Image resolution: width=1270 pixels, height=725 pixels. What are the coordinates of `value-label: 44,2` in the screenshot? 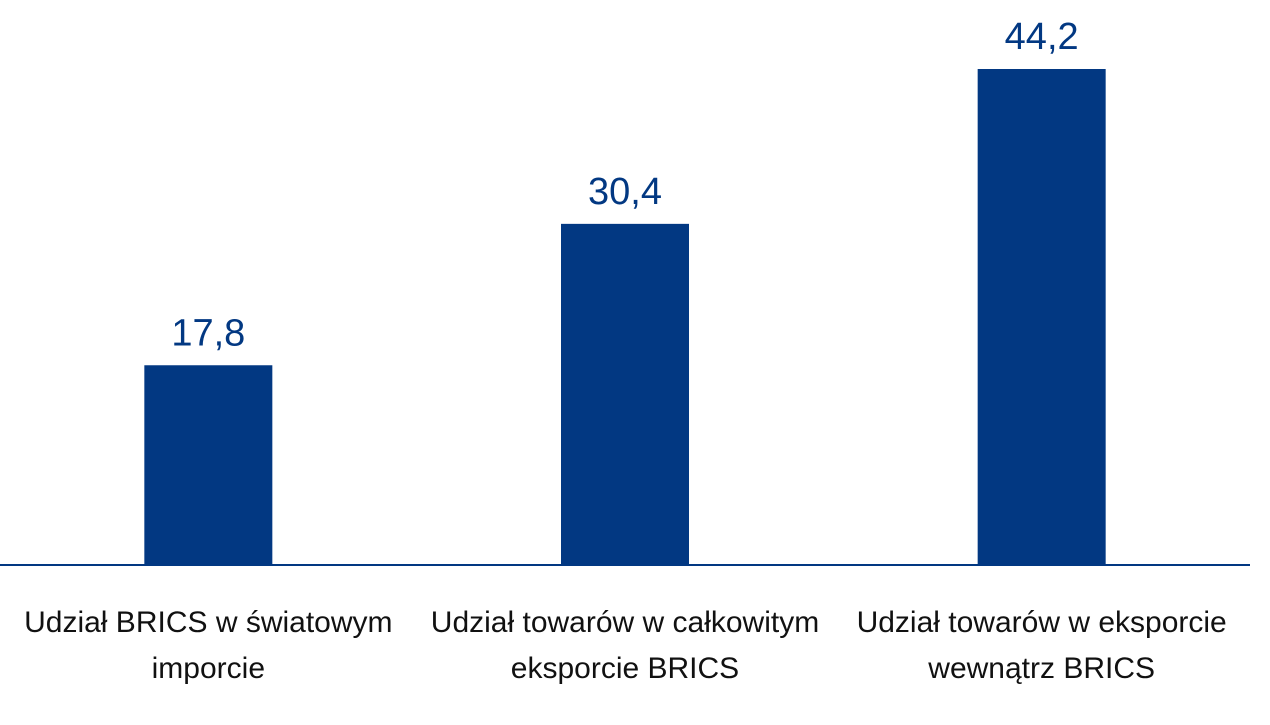 It's located at (1042, 37).